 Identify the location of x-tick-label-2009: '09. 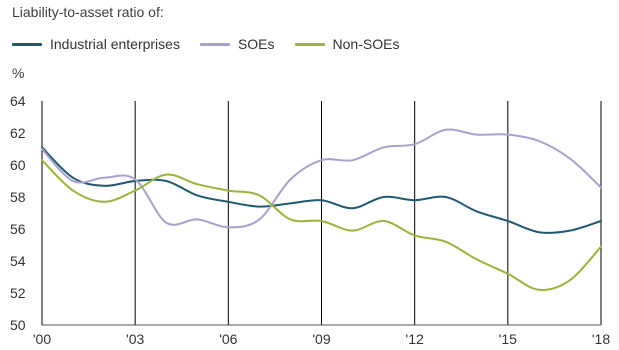
(321, 339).